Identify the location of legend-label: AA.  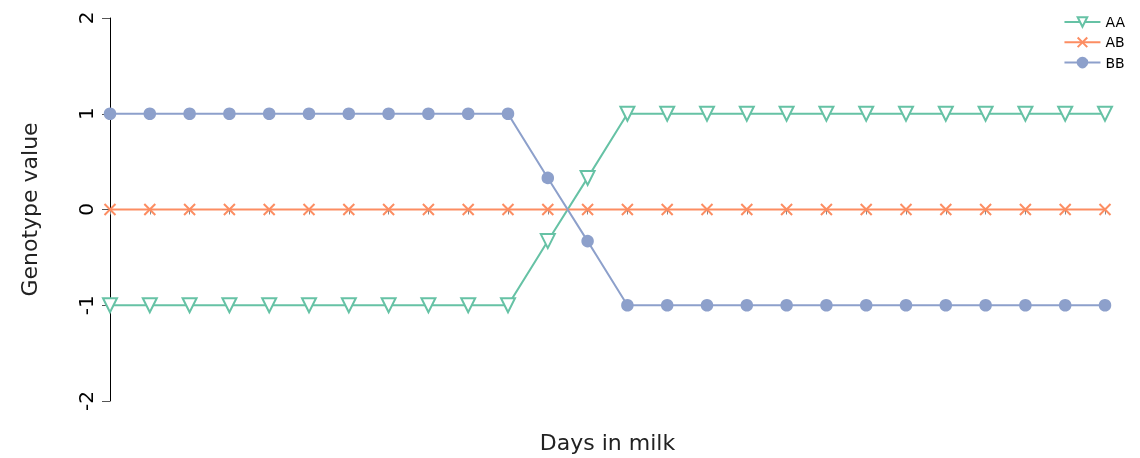
(1115, 22).